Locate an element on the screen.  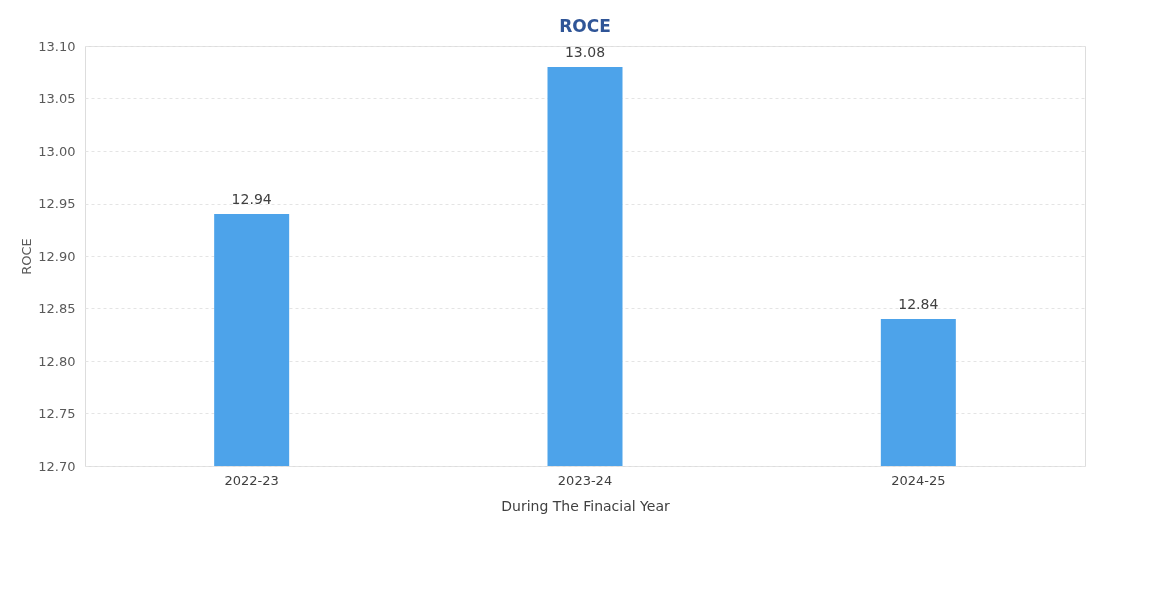
x-tick-label: 2023-24 is located at coordinates (585, 480).